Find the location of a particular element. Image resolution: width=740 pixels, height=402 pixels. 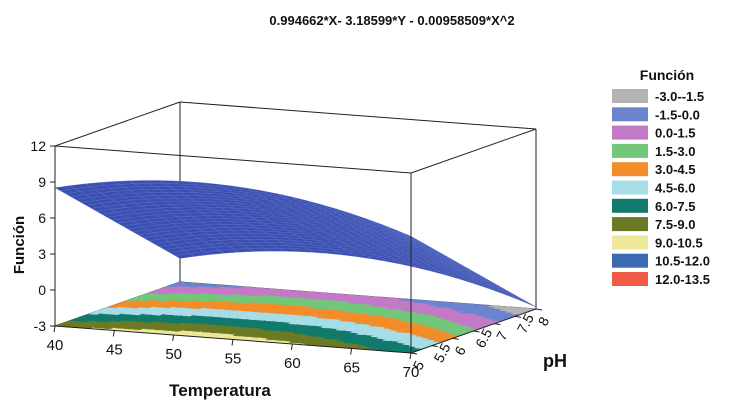

z-tick-label: 6 is located at coordinates (42, 218).